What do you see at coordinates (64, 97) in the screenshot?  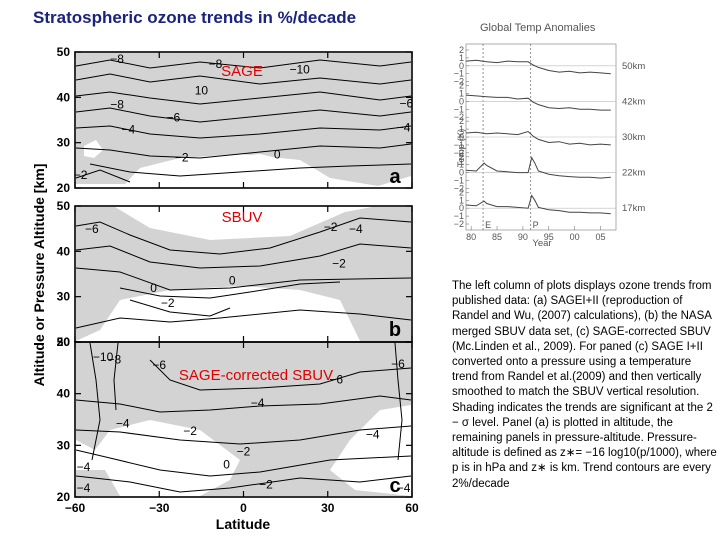 I see `y-tick-label: 40` at bounding box center [64, 97].